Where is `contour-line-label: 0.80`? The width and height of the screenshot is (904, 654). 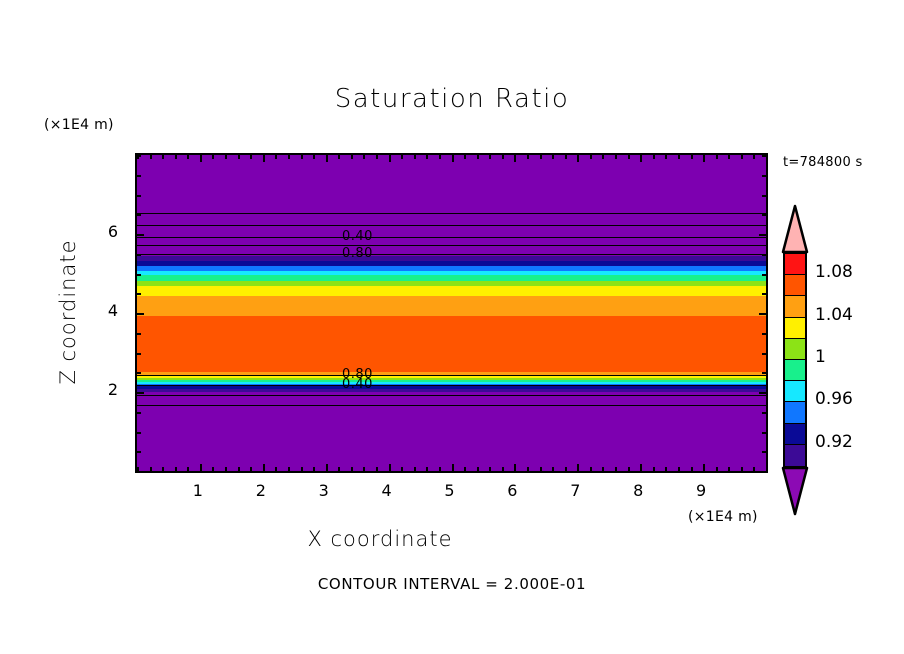 contour-line-label: 0.80 is located at coordinates (357, 253).